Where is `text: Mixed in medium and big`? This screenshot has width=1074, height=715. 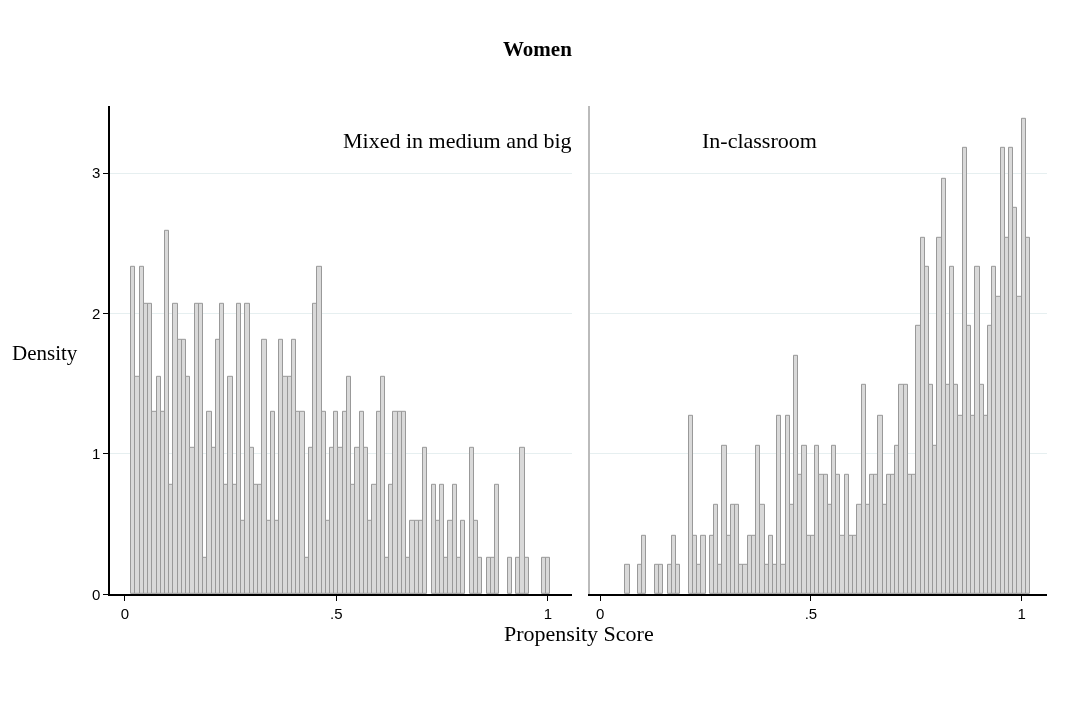
text: Mixed in medium and big is located at coordinates (457, 140).